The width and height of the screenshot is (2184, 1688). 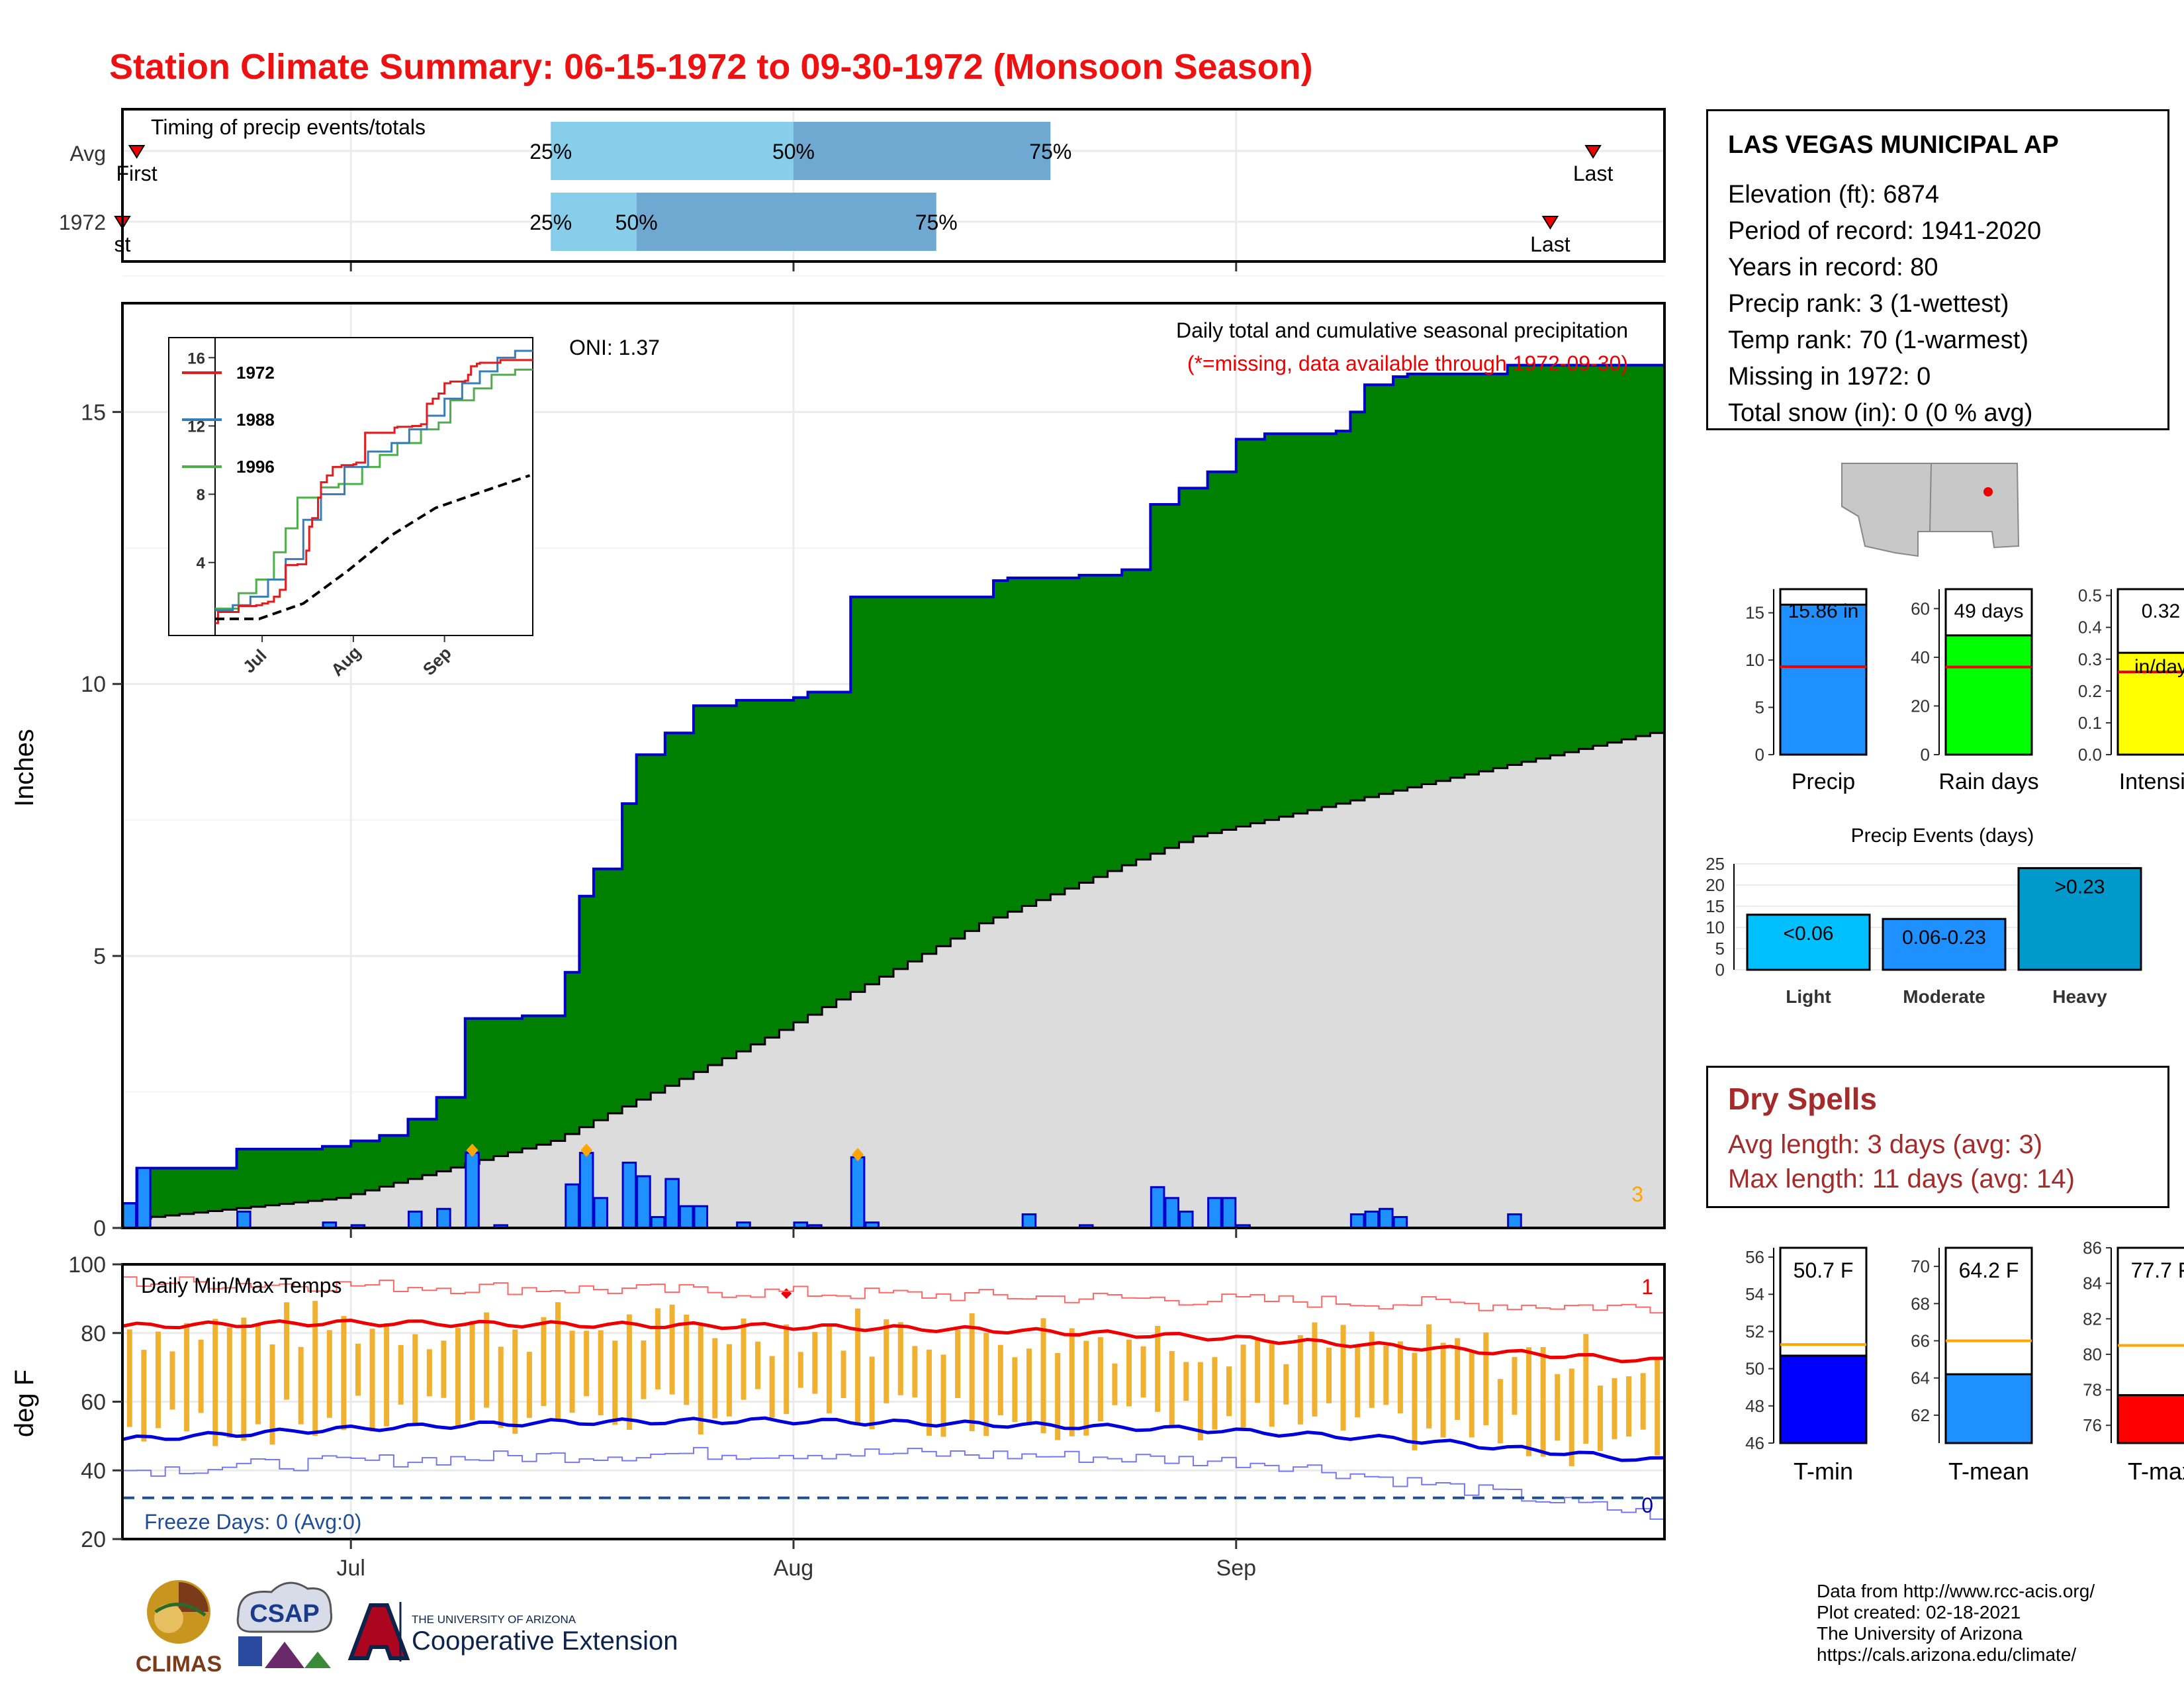 I want to click on station-temp-rank: Temp rank: 70 (1-warmest), so click(x=1878, y=340).